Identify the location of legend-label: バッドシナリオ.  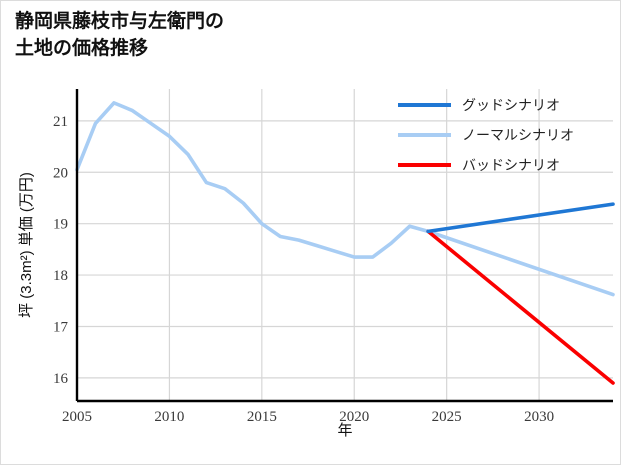
(511, 165).